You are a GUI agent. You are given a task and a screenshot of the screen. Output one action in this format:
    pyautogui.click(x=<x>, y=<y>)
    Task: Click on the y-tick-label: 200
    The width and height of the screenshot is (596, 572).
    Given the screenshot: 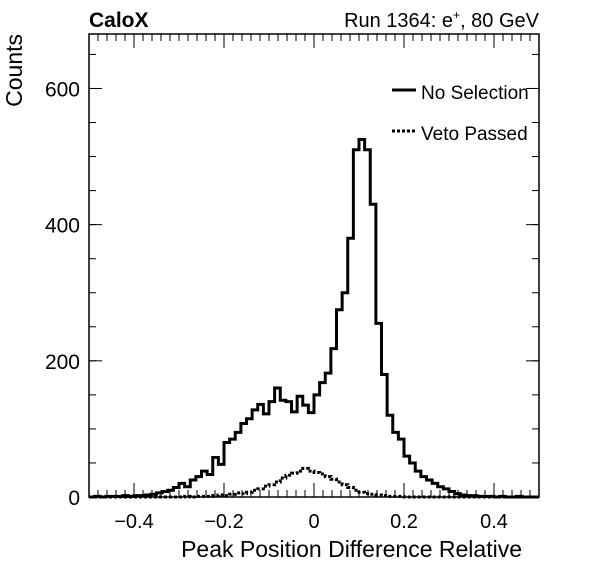 What is the action you would take?
    pyautogui.click(x=62, y=362)
    